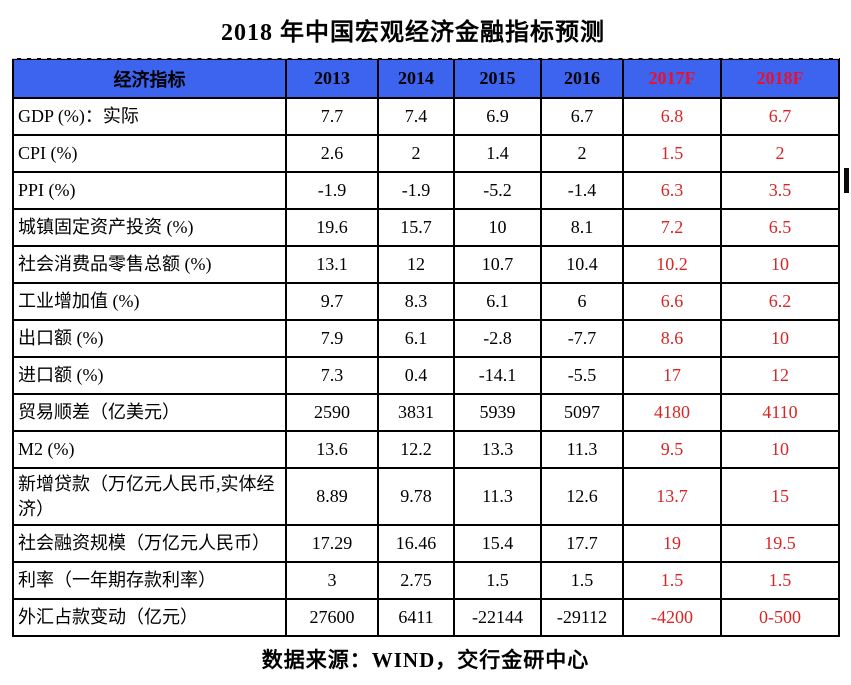 This screenshot has width=851, height=685. What do you see at coordinates (332, 153) in the screenshot?
I see `value-cell-2013: 2.6` at bounding box center [332, 153].